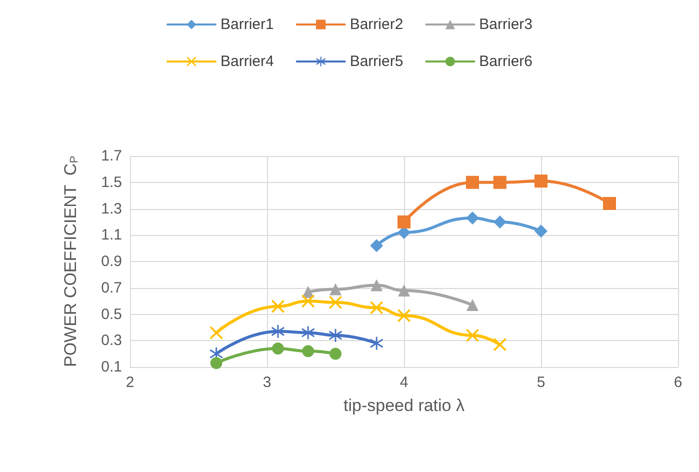 This screenshot has height=472, width=699. Describe the element at coordinates (130, 382) in the screenshot. I see `x-tick-label: 2` at that location.